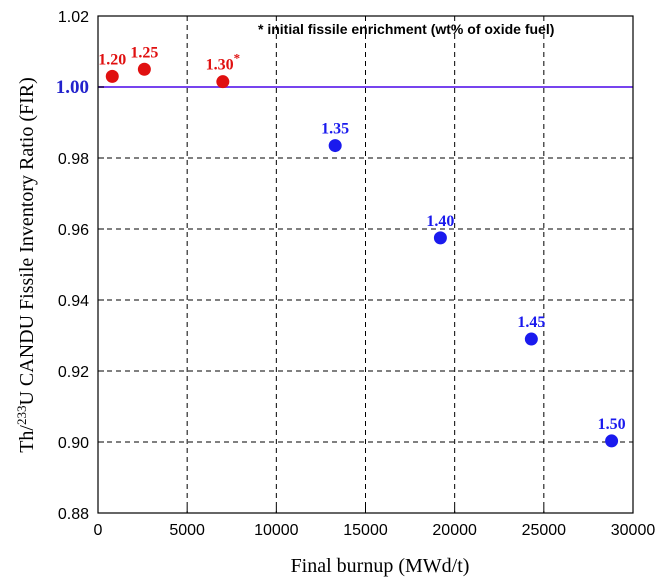 This screenshot has width=664, height=580. What do you see at coordinates (531, 322) in the screenshot?
I see `point-label: 1.45` at bounding box center [531, 322].